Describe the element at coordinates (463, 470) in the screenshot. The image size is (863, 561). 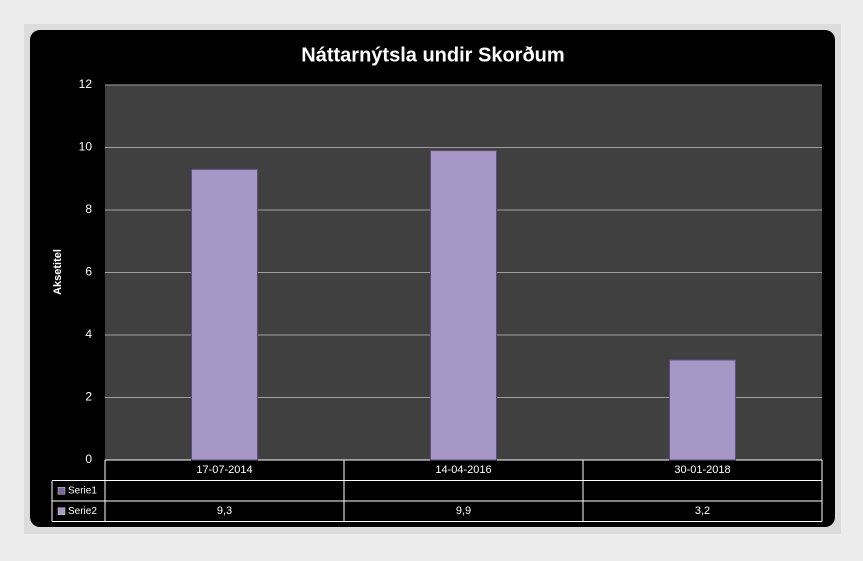
I see `x-tick-label: 14-04-2016` at that location.